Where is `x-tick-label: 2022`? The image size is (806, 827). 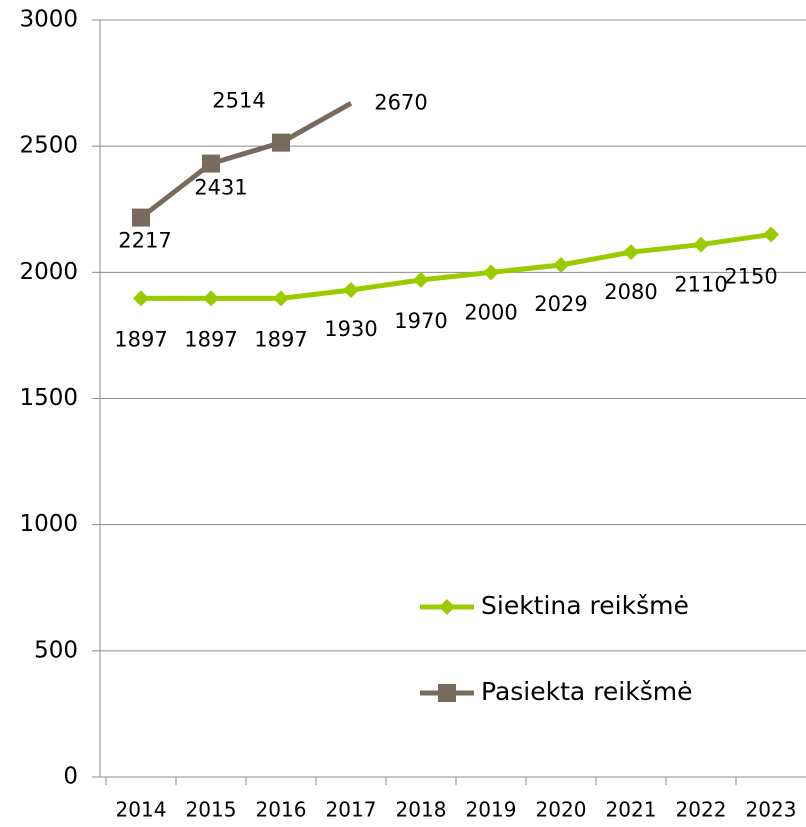 x-tick-label: 2022 is located at coordinates (701, 810).